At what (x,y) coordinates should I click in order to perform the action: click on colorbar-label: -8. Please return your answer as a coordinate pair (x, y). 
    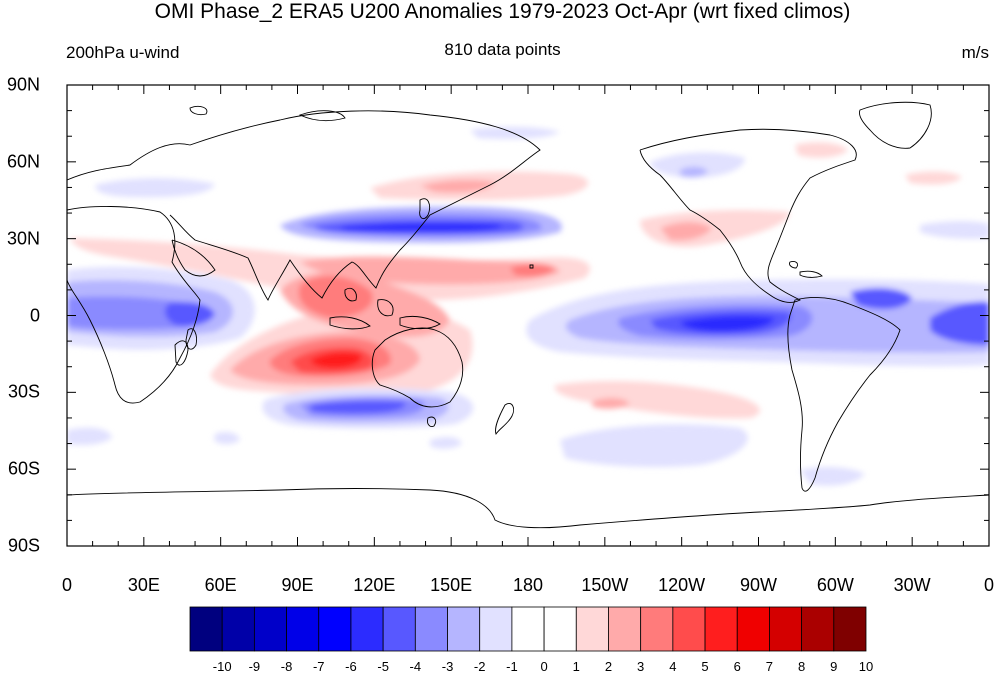
    Looking at the image, I should click on (286, 666).